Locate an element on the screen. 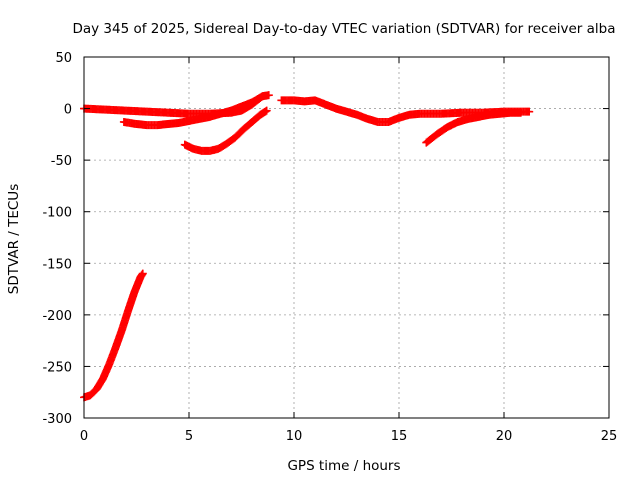  y-tick-label: -200 is located at coordinates (57, 316).